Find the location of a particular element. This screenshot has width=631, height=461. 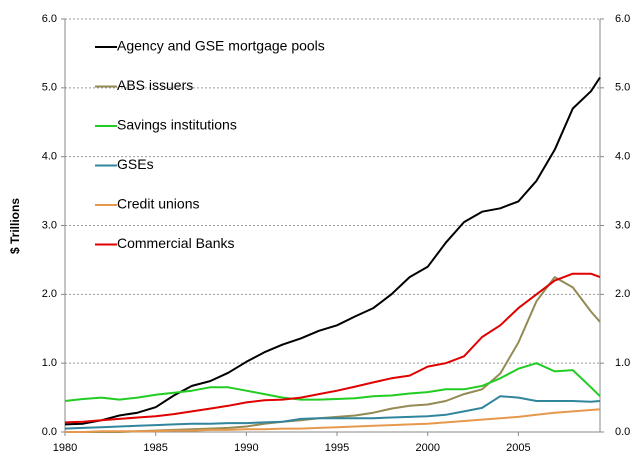

legend-label: Commercial Banks is located at coordinates (175, 243).